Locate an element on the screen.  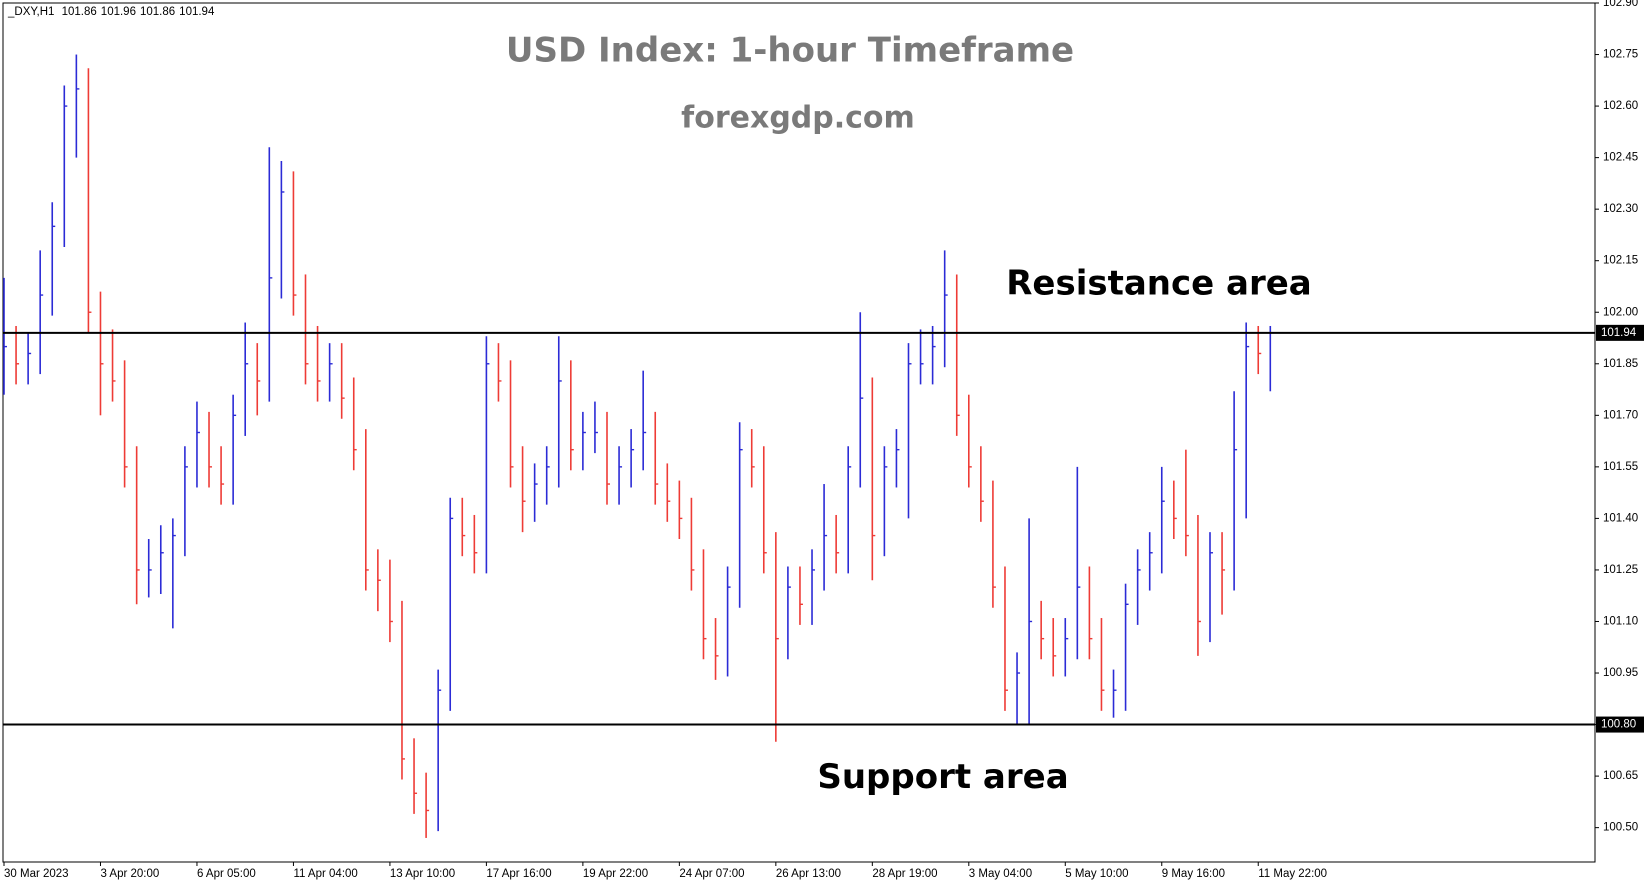
x-tick-label: 11 Apr 04:00 is located at coordinates (325, 874).